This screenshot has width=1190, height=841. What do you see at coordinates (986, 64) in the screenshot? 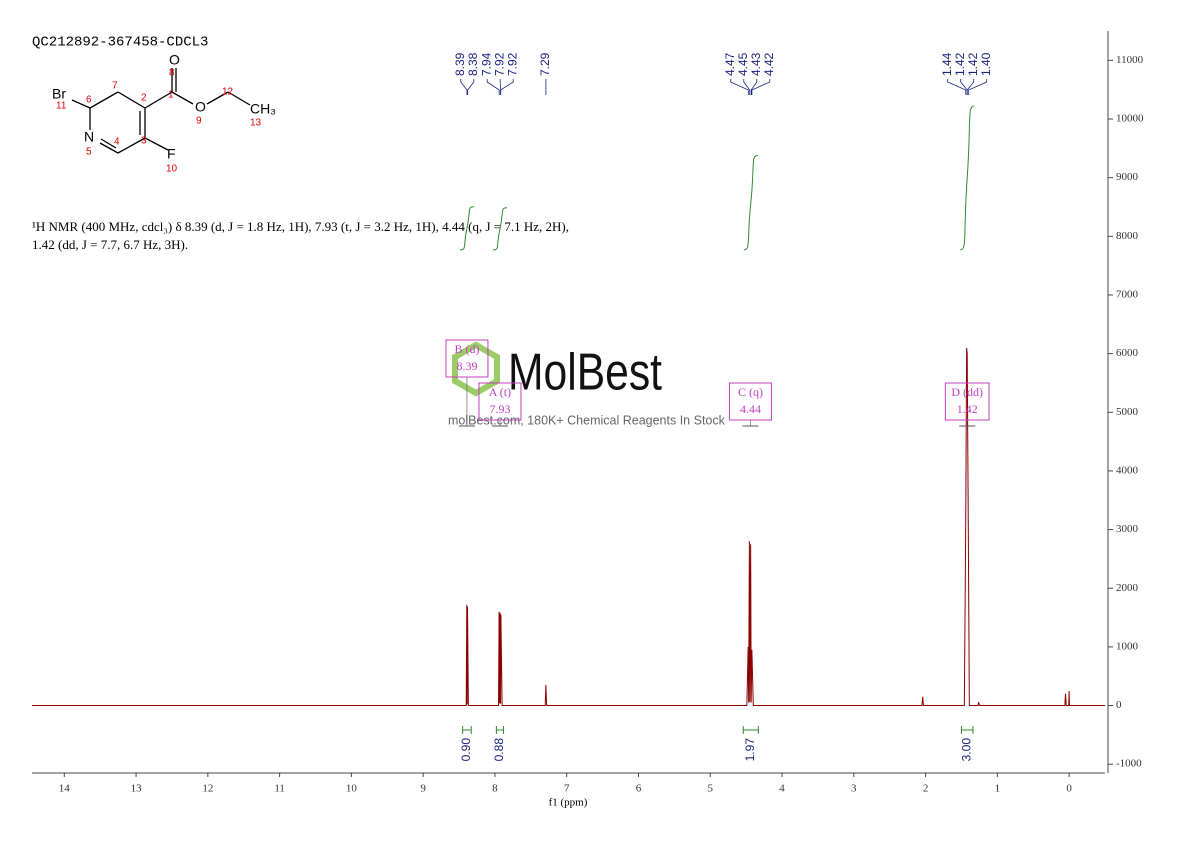
I see `peak-label: 1.40` at bounding box center [986, 64].